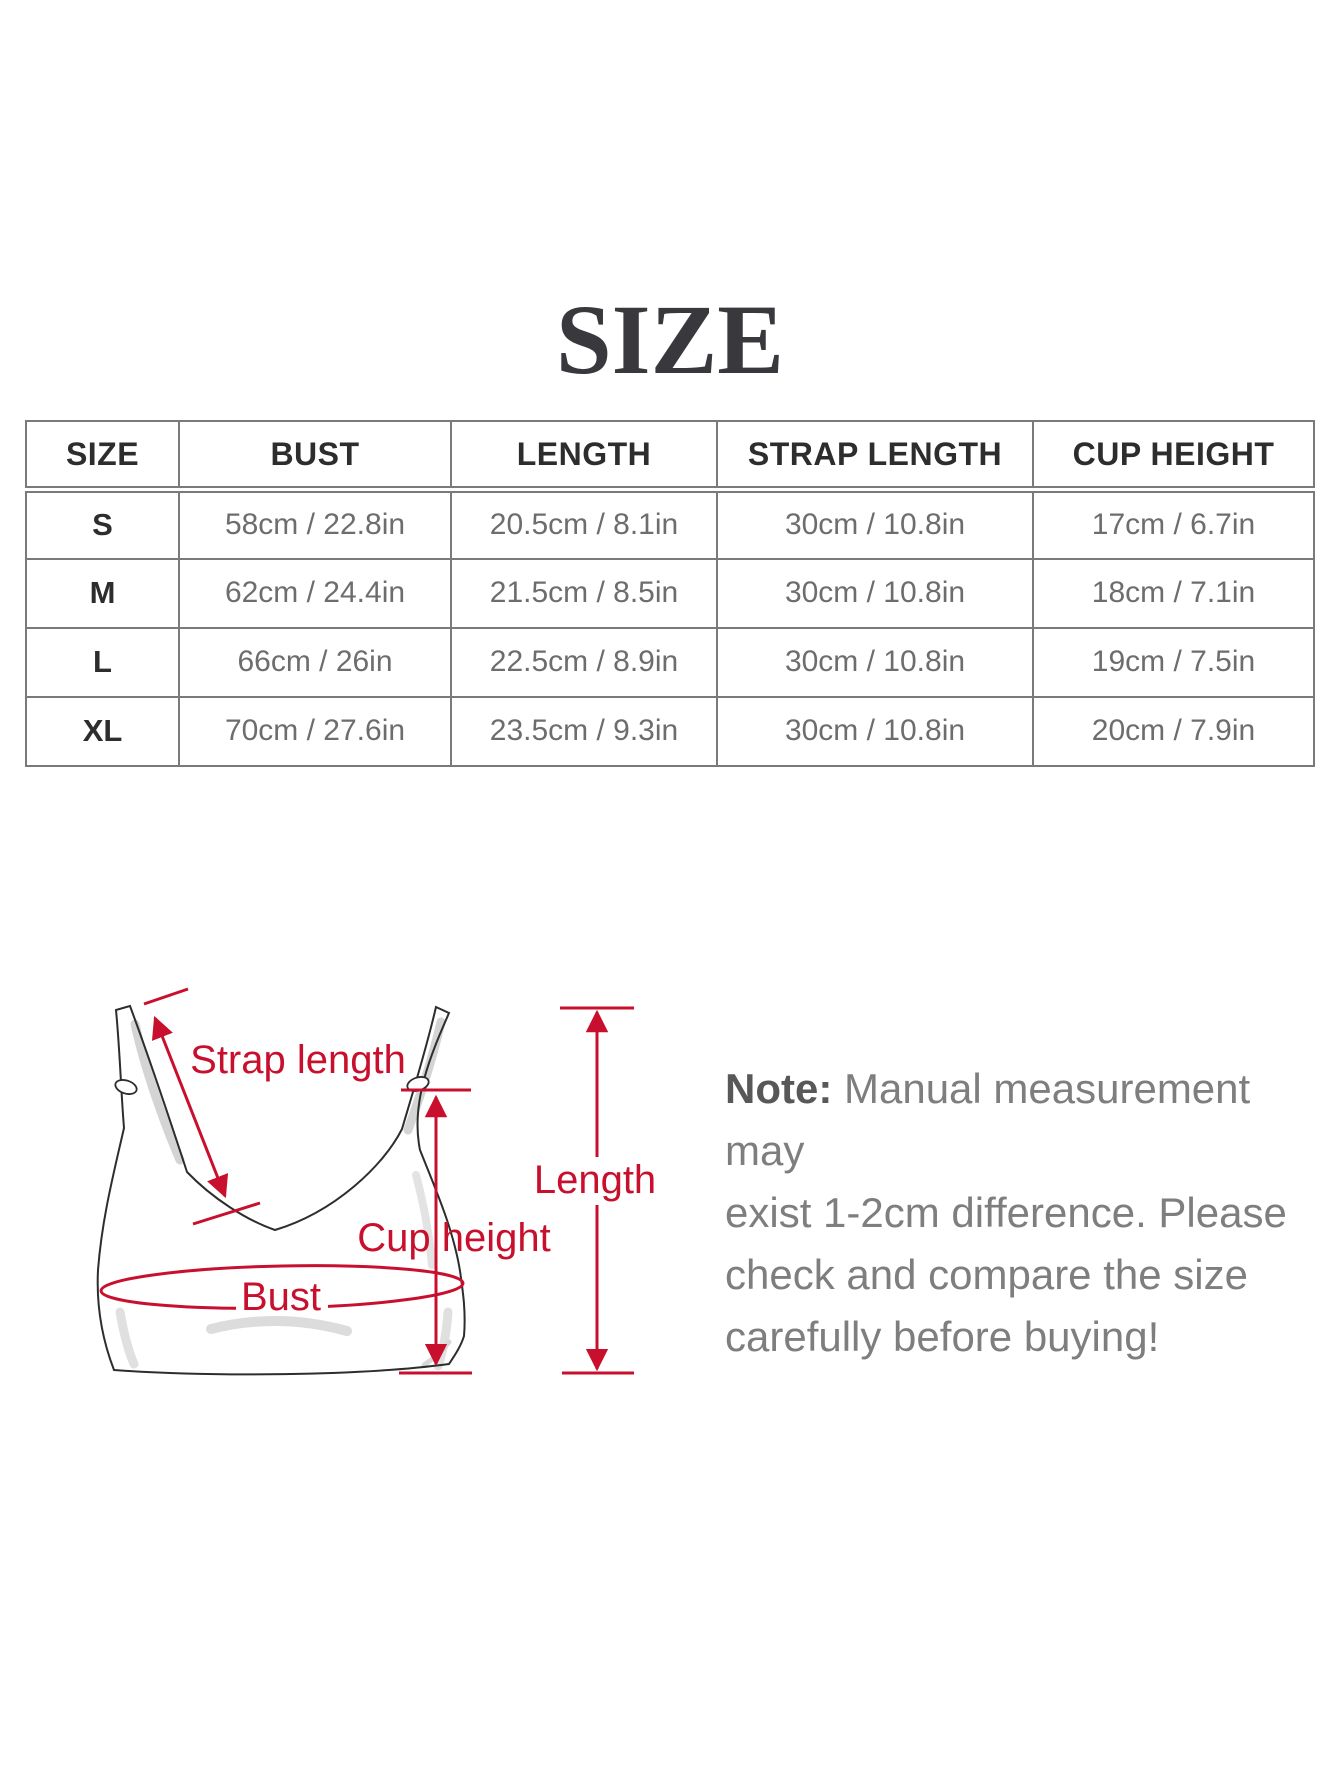 The width and height of the screenshot is (1340, 1785). I want to click on strap-length-tick-top, so click(166, 996).